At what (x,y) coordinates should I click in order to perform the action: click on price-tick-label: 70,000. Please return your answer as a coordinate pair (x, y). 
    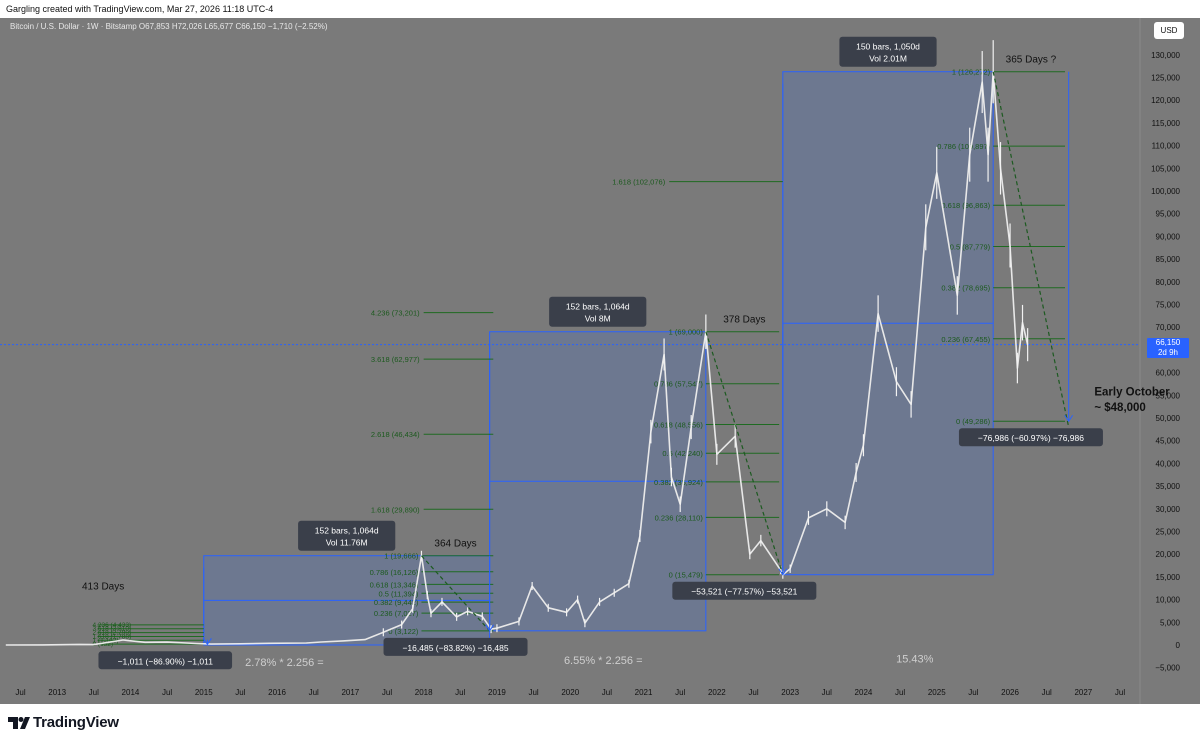
    Looking at the image, I should click on (1168, 327).